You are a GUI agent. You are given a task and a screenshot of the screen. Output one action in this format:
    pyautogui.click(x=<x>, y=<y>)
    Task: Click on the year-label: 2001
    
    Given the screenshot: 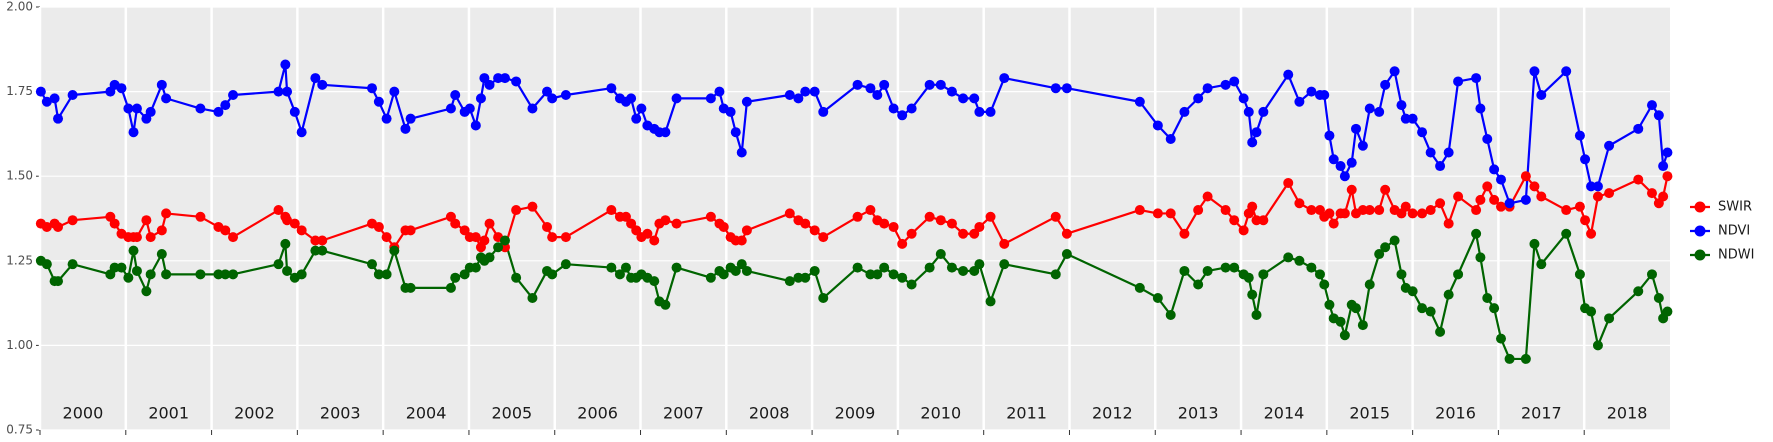 What is the action you would take?
    pyautogui.click(x=168, y=413)
    